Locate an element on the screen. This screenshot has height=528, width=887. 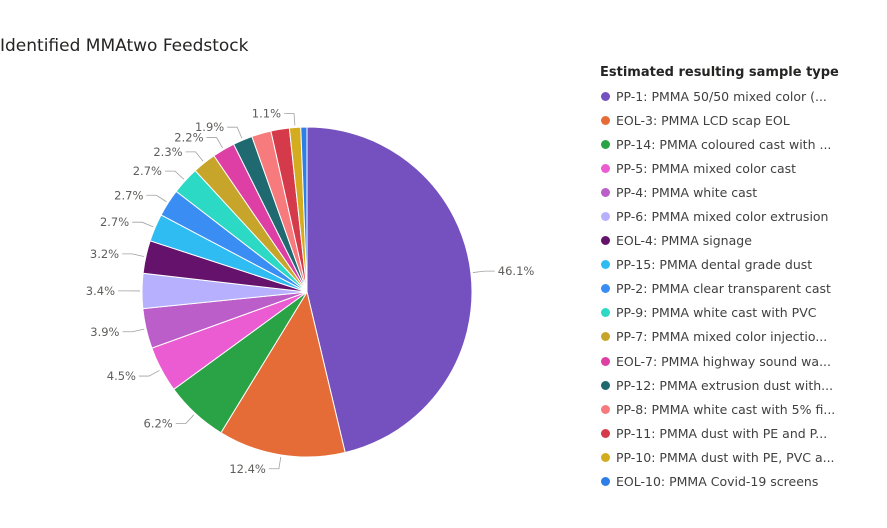
legend-item-7: PP-15: PMMA dental grade dust is located at coordinates (742, 265).